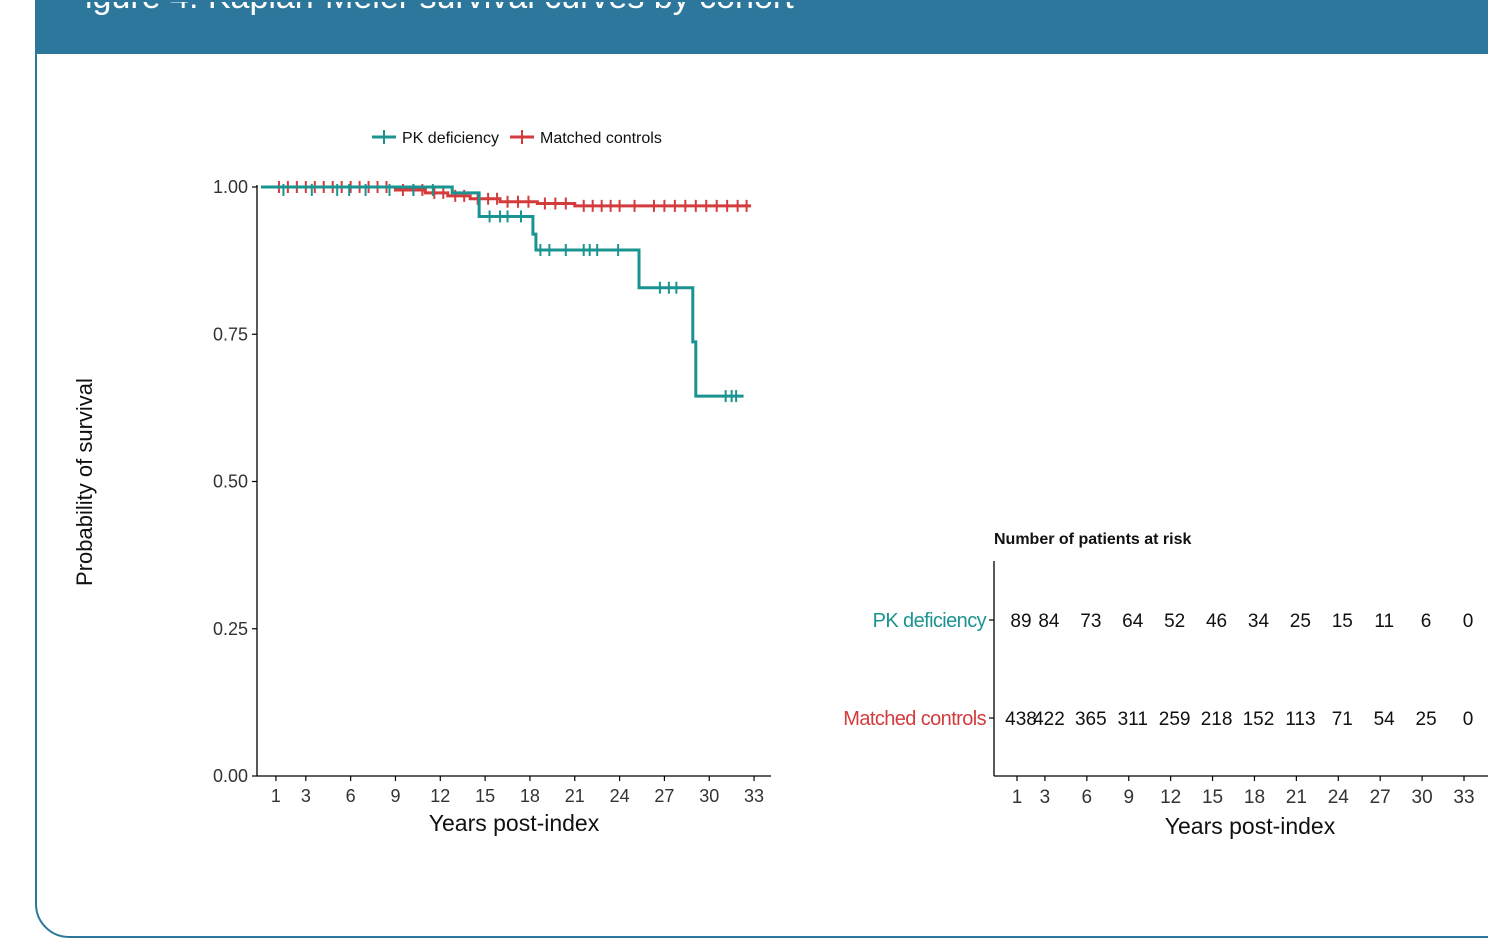  I want to click on risk-count-pk-deficiency: 52, so click(1174, 621).